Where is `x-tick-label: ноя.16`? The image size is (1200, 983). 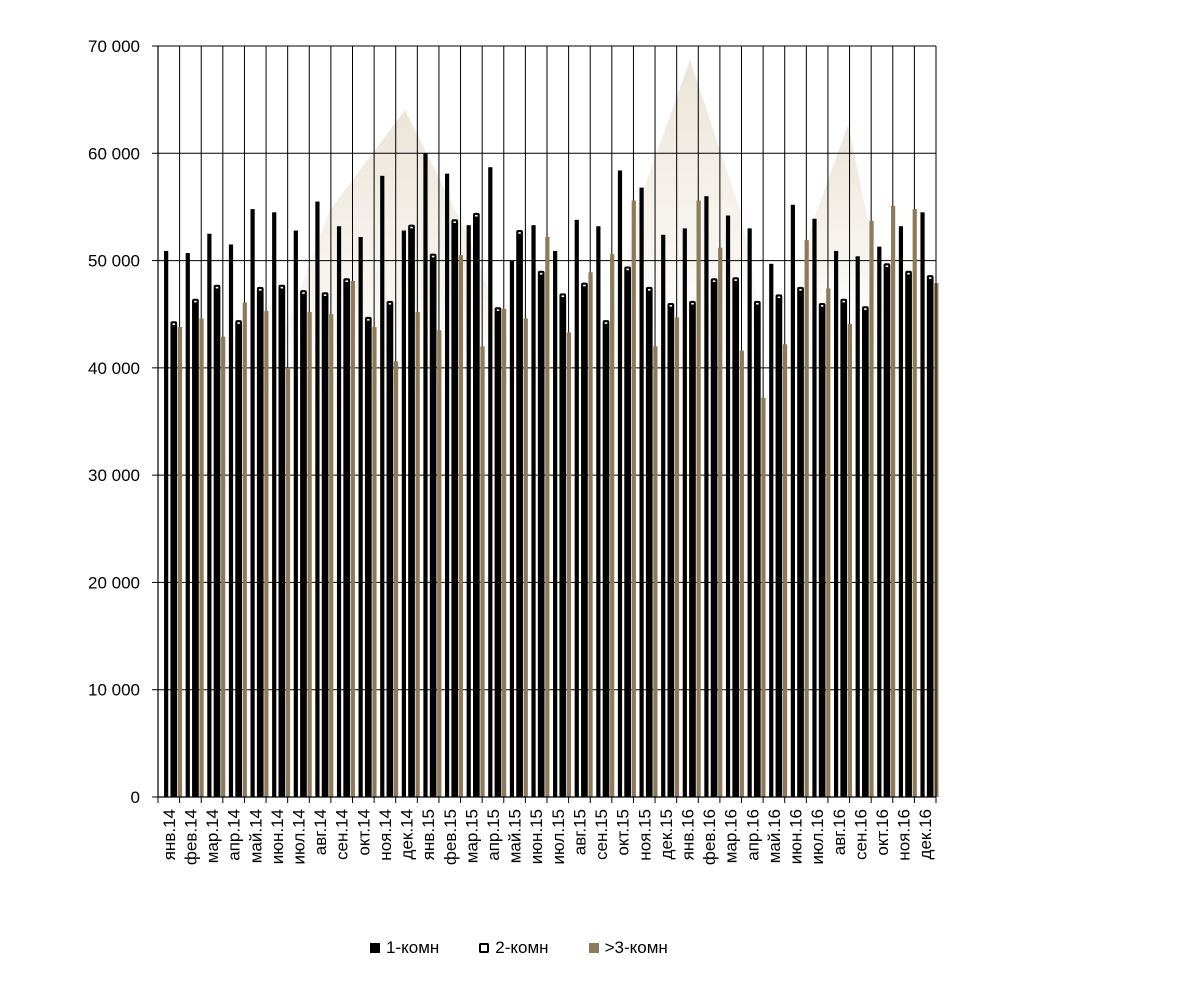
x-tick-label: ноя.16 is located at coordinates (904, 835).